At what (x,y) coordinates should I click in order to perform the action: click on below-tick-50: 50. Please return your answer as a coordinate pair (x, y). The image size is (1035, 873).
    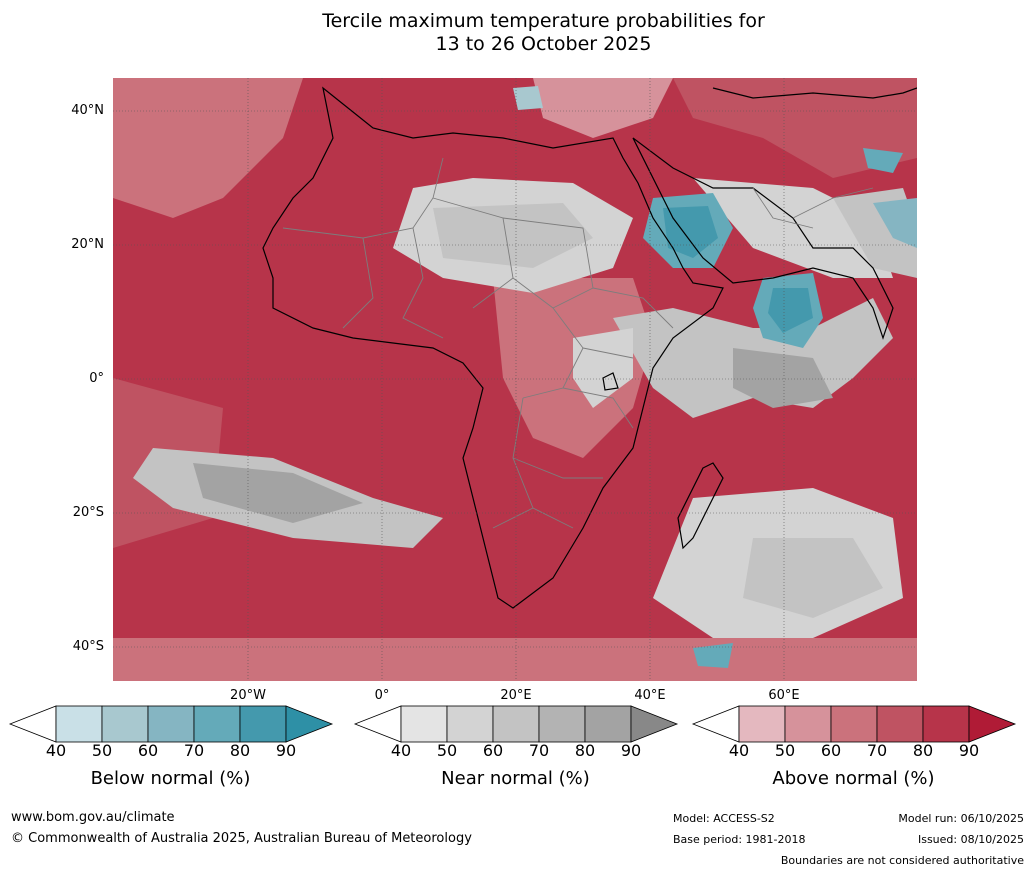
    Looking at the image, I should click on (102, 750).